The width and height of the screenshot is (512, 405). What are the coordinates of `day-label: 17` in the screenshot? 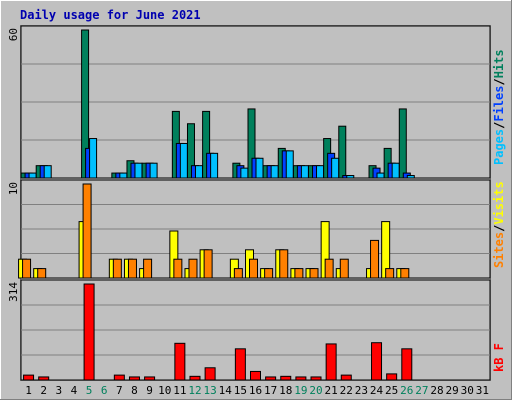 It's located at (270, 390).